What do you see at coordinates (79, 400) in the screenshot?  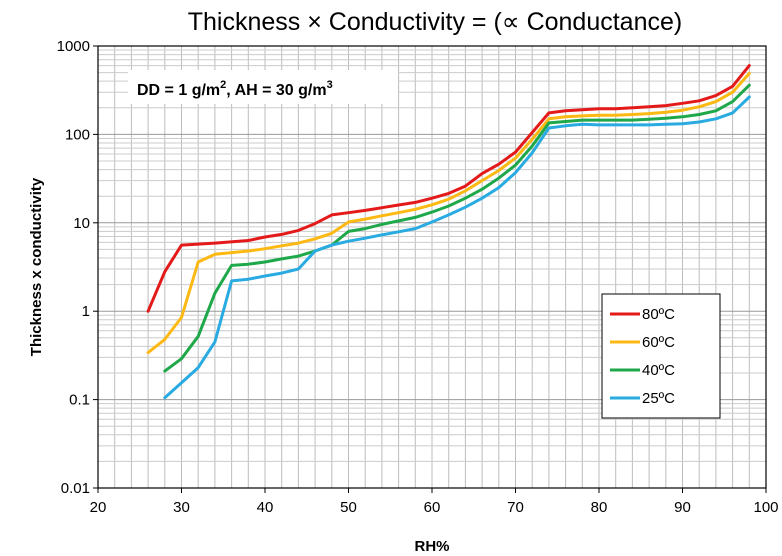 I see `y-tick-label: 0.1` at bounding box center [79, 400].